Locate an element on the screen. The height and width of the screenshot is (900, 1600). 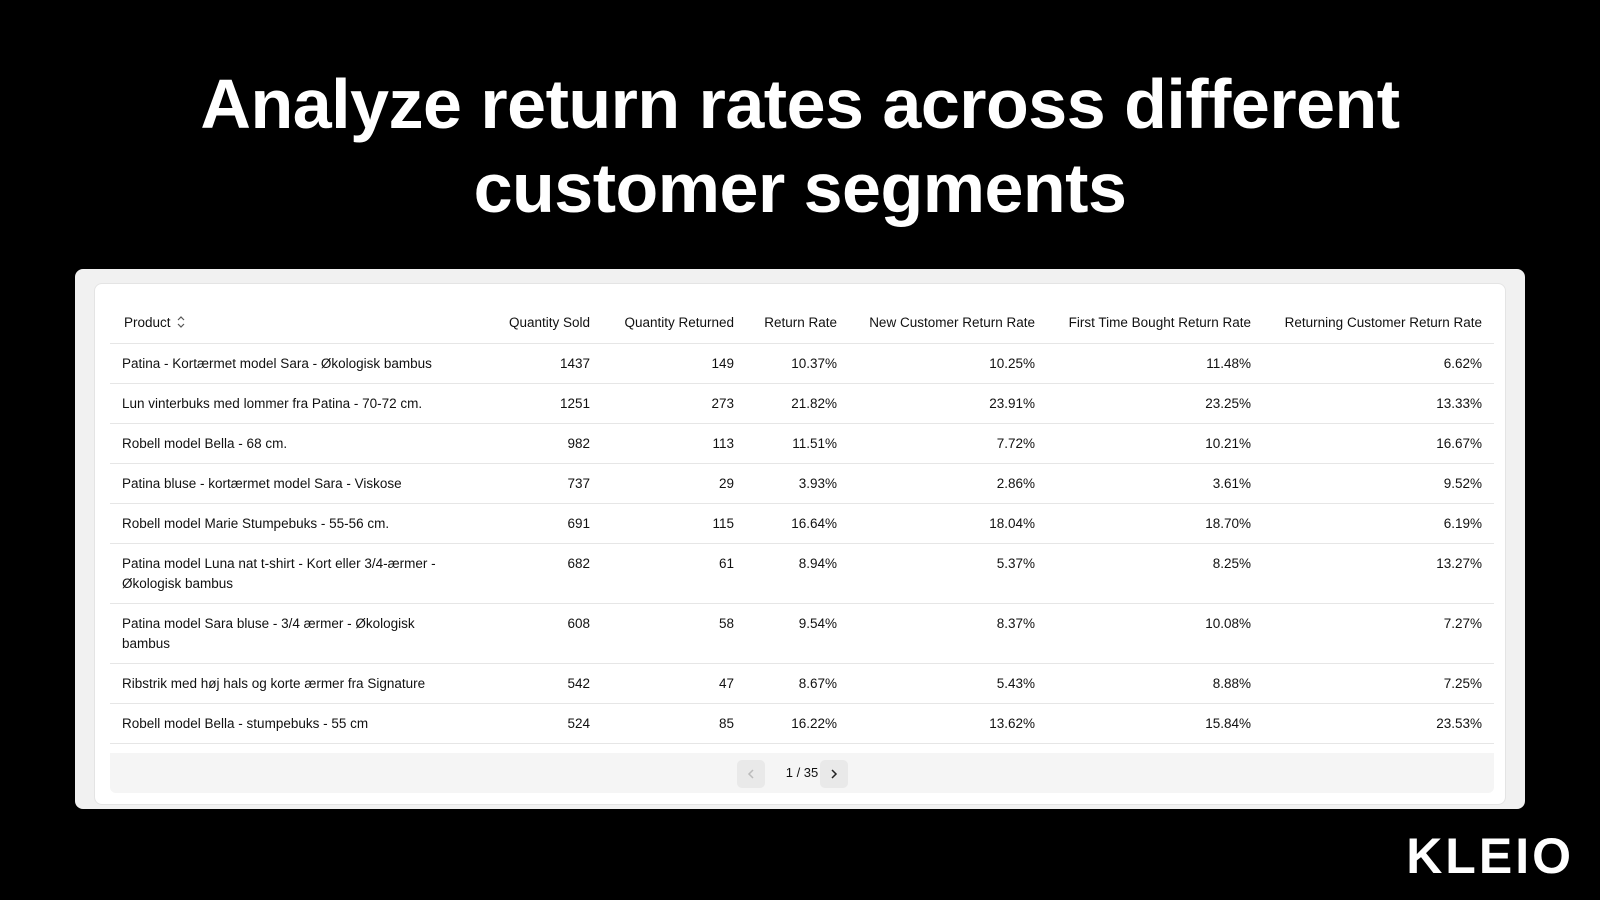
metric-cell: 113 is located at coordinates (674, 443).